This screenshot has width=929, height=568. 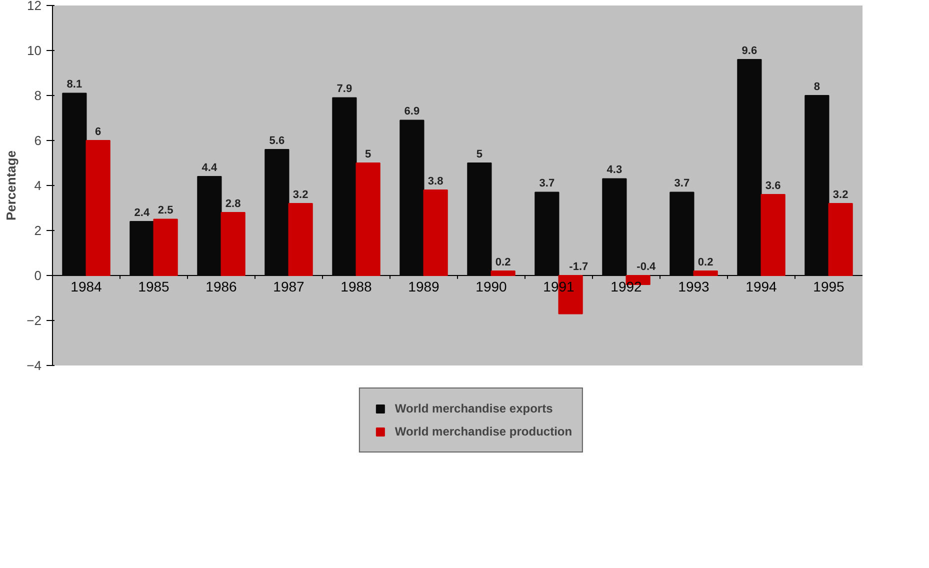 What do you see at coordinates (233, 204) in the screenshot?
I see `data-label: 2.8` at bounding box center [233, 204].